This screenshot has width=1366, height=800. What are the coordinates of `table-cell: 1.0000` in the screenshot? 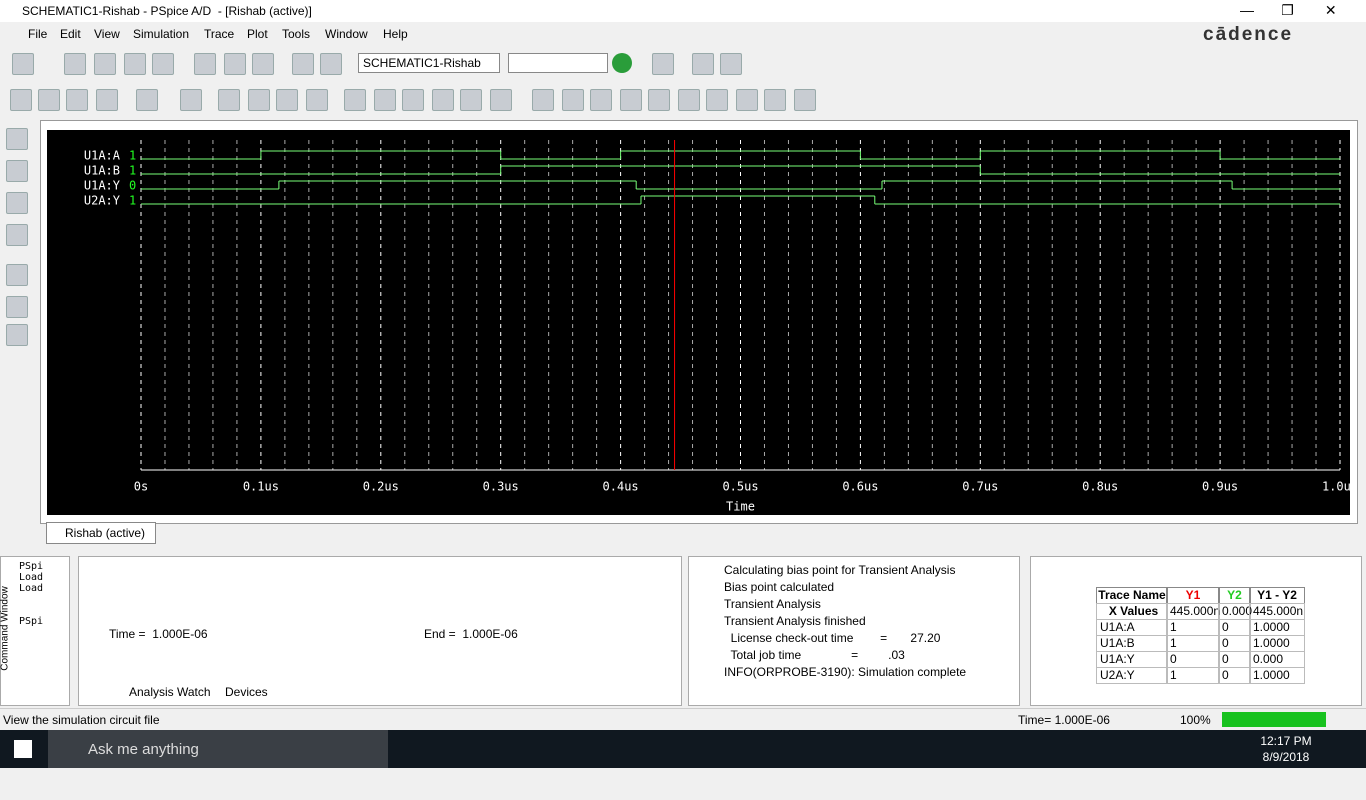 It's located at (1277, 643).